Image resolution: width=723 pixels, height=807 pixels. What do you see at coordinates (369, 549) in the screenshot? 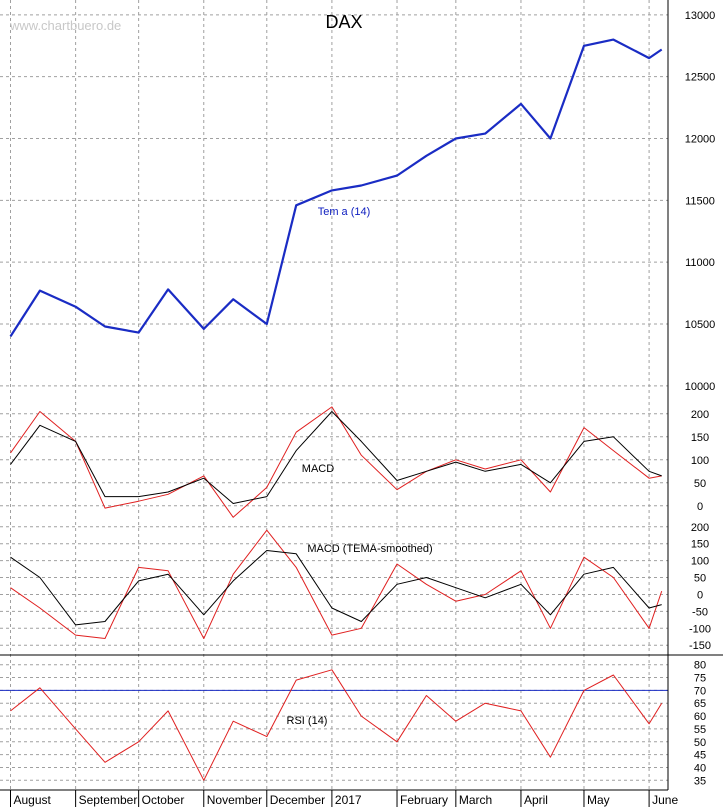
I see `macd-tema-panel-title: MACD (TEMA-smoothed)` at bounding box center [369, 549].